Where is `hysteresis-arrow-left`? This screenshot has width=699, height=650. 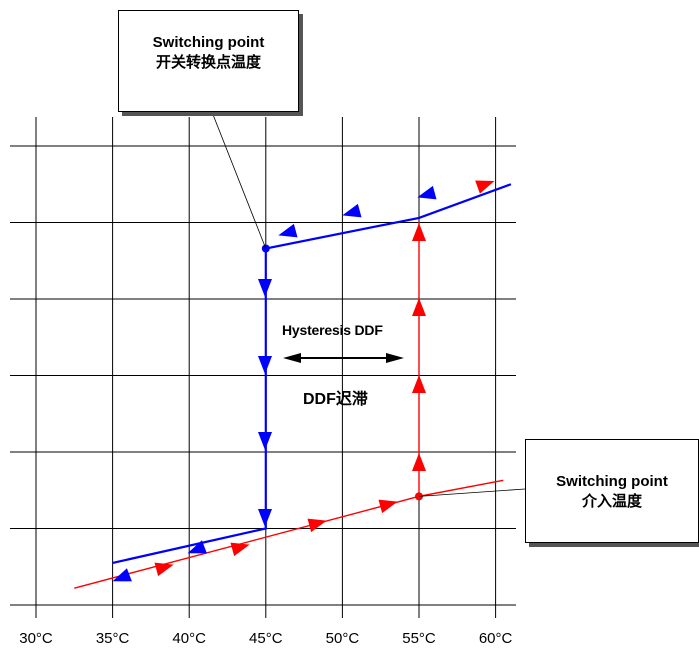 hysteresis-arrow-left is located at coordinates (292, 358).